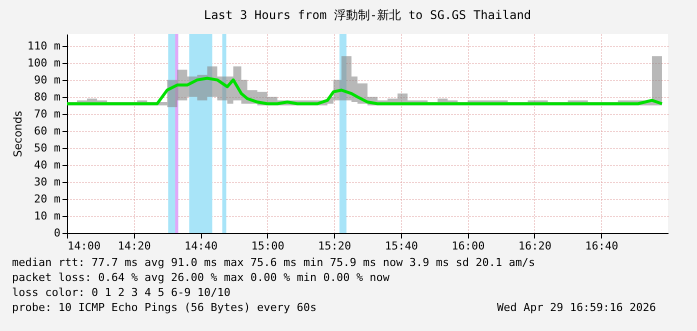 This screenshot has height=331, width=697. I want to click on y-tick-label: 20 m, so click(47, 199).